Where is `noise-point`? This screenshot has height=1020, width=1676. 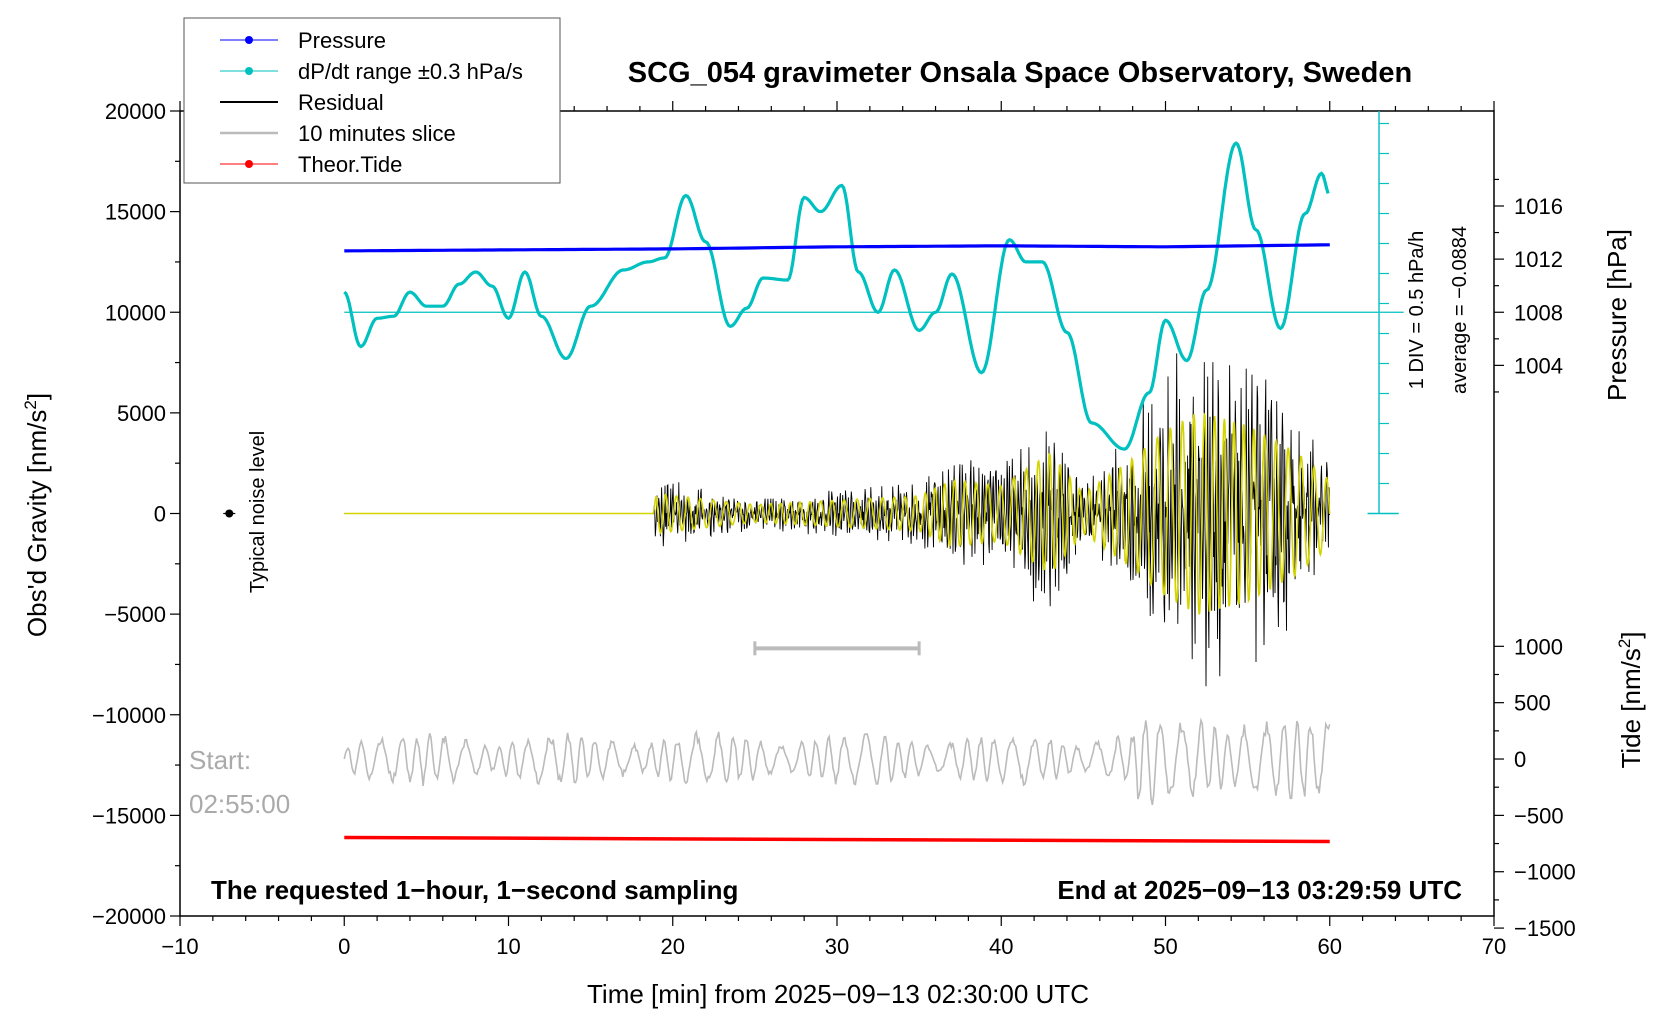
noise-point is located at coordinates (229, 513).